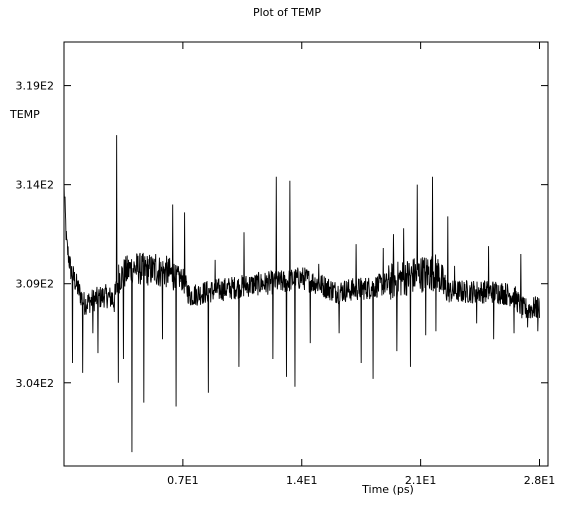  What do you see at coordinates (35, 185) in the screenshot?
I see `y-tick-label: 3.14E2` at bounding box center [35, 185].